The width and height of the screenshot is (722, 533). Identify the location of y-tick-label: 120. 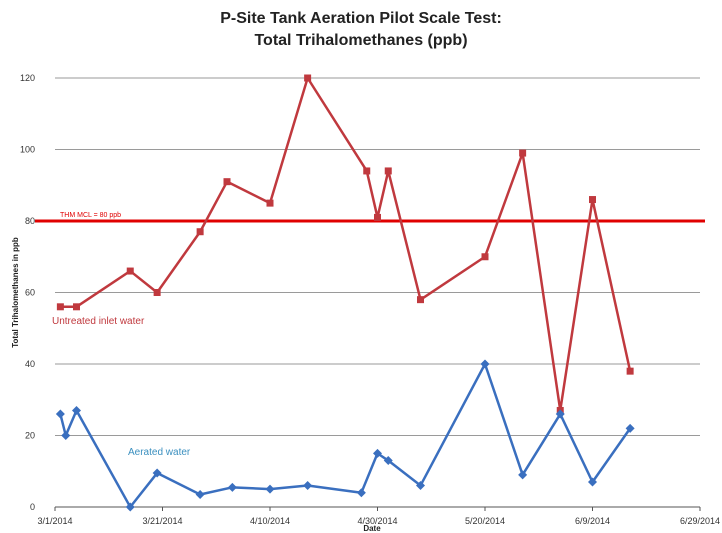
(27, 78).